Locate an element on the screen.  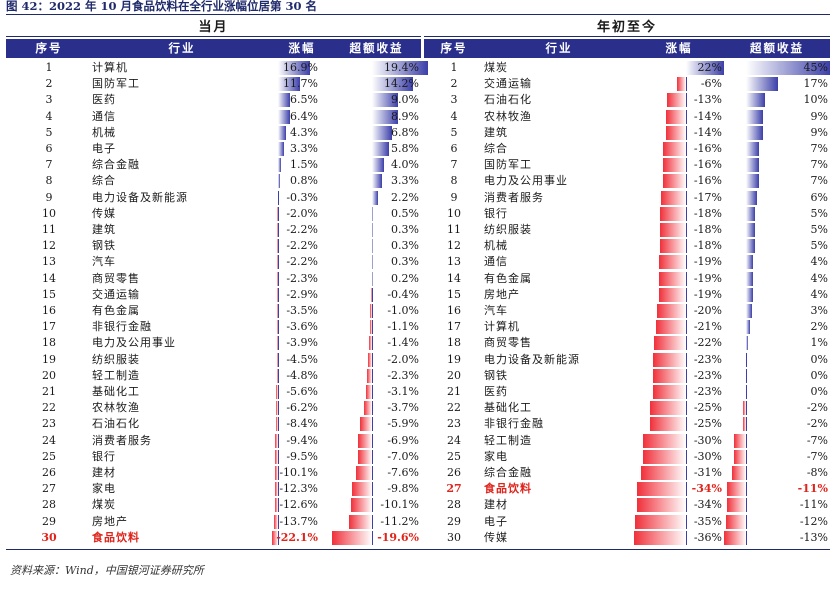
month-industry-name: 机械 is located at coordinates (104, 132).